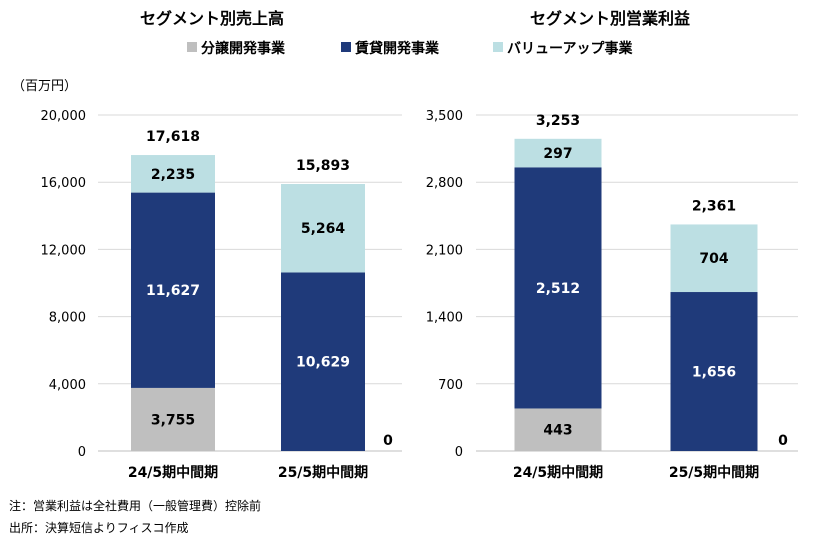 The height and width of the screenshot is (544, 820). Describe the element at coordinates (570, 48) in the screenshot. I see `legend-label-valueup: バリューアップ事業` at that location.